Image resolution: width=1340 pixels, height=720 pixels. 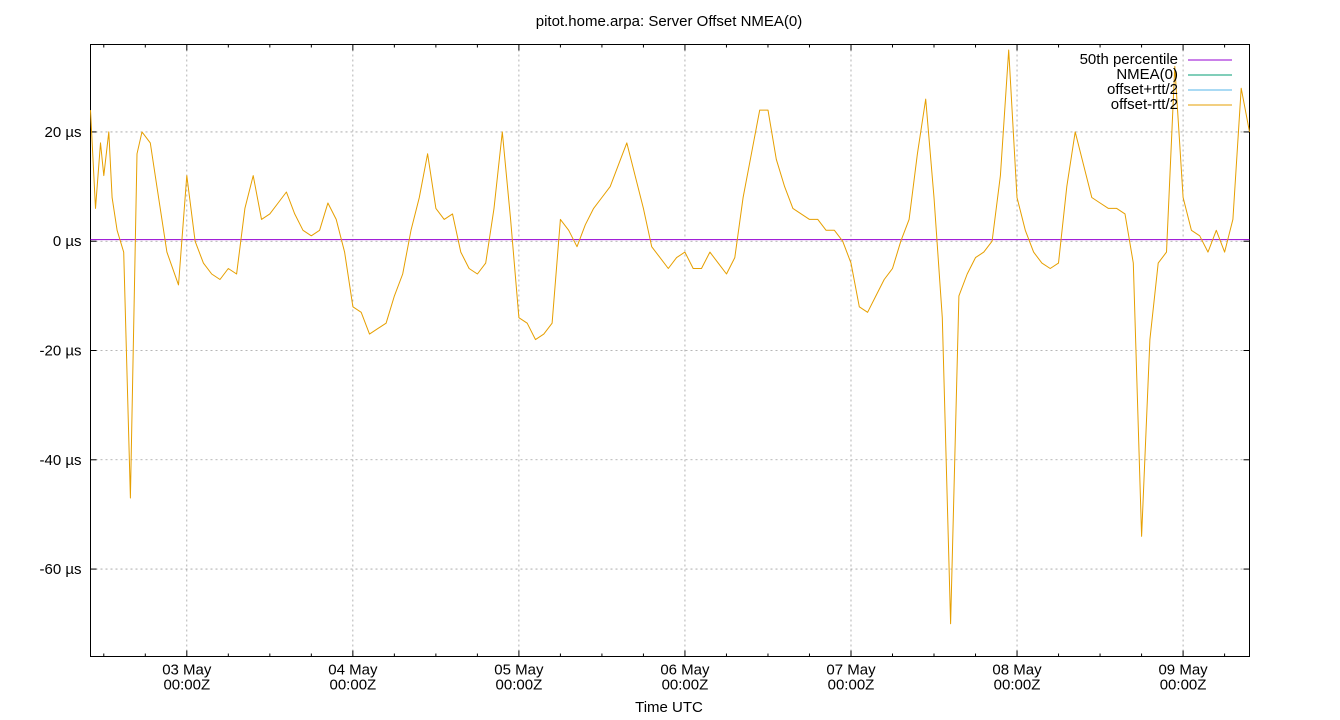 What do you see at coordinates (669, 707) in the screenshot?
I see `x-axis-label: Time UTC` at bounding box center [669, 707].